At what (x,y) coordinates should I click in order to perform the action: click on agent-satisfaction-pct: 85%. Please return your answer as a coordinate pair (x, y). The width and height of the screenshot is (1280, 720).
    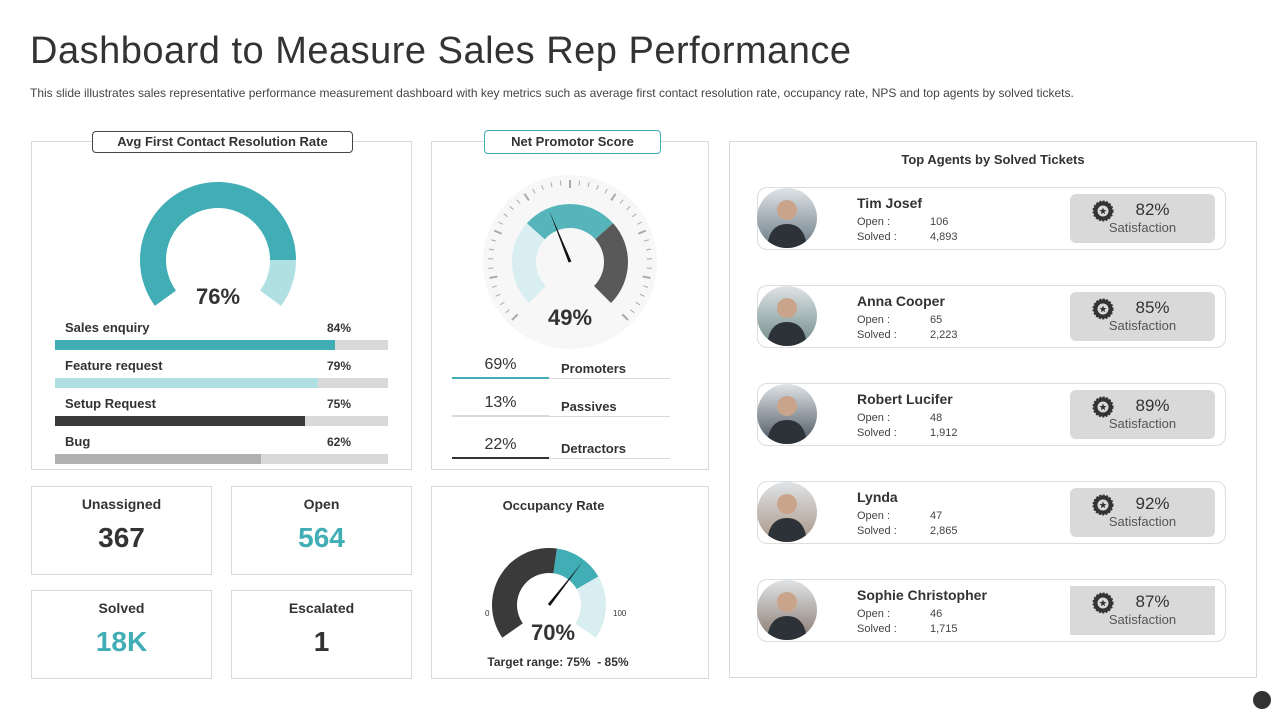
    Looking at the image, I should click on (1152, 307).